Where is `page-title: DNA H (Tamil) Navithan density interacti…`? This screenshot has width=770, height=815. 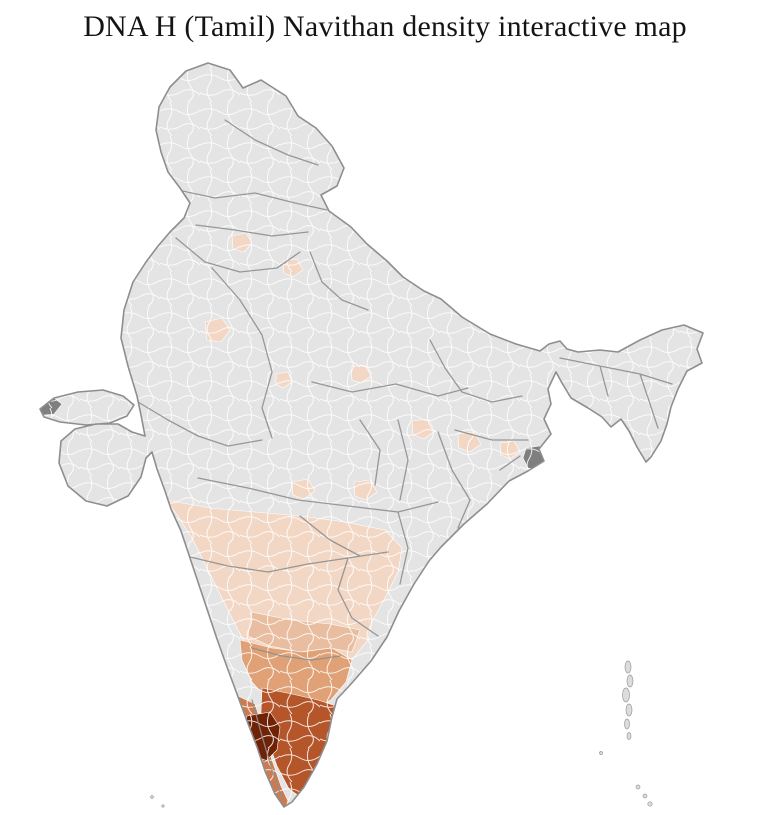
page-title: DNA H (Tamil) Navithan density interacti… is located at coordinates (385, 26).